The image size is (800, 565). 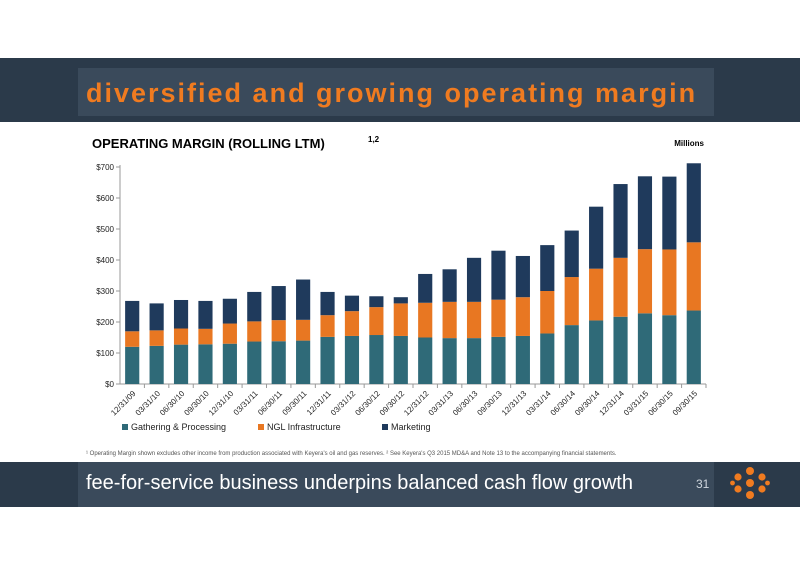 I want to click on legend-label: NGL Infrastructure, so click(x=304, y=427).